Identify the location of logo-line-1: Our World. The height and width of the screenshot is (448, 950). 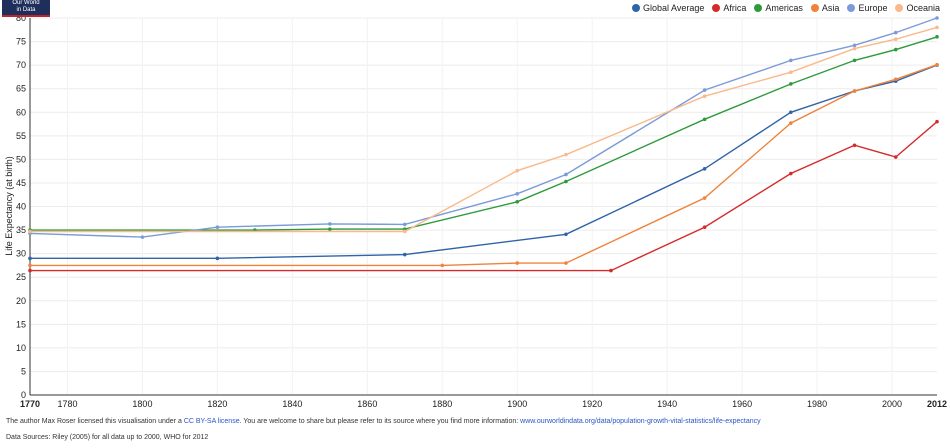
(26, 3).